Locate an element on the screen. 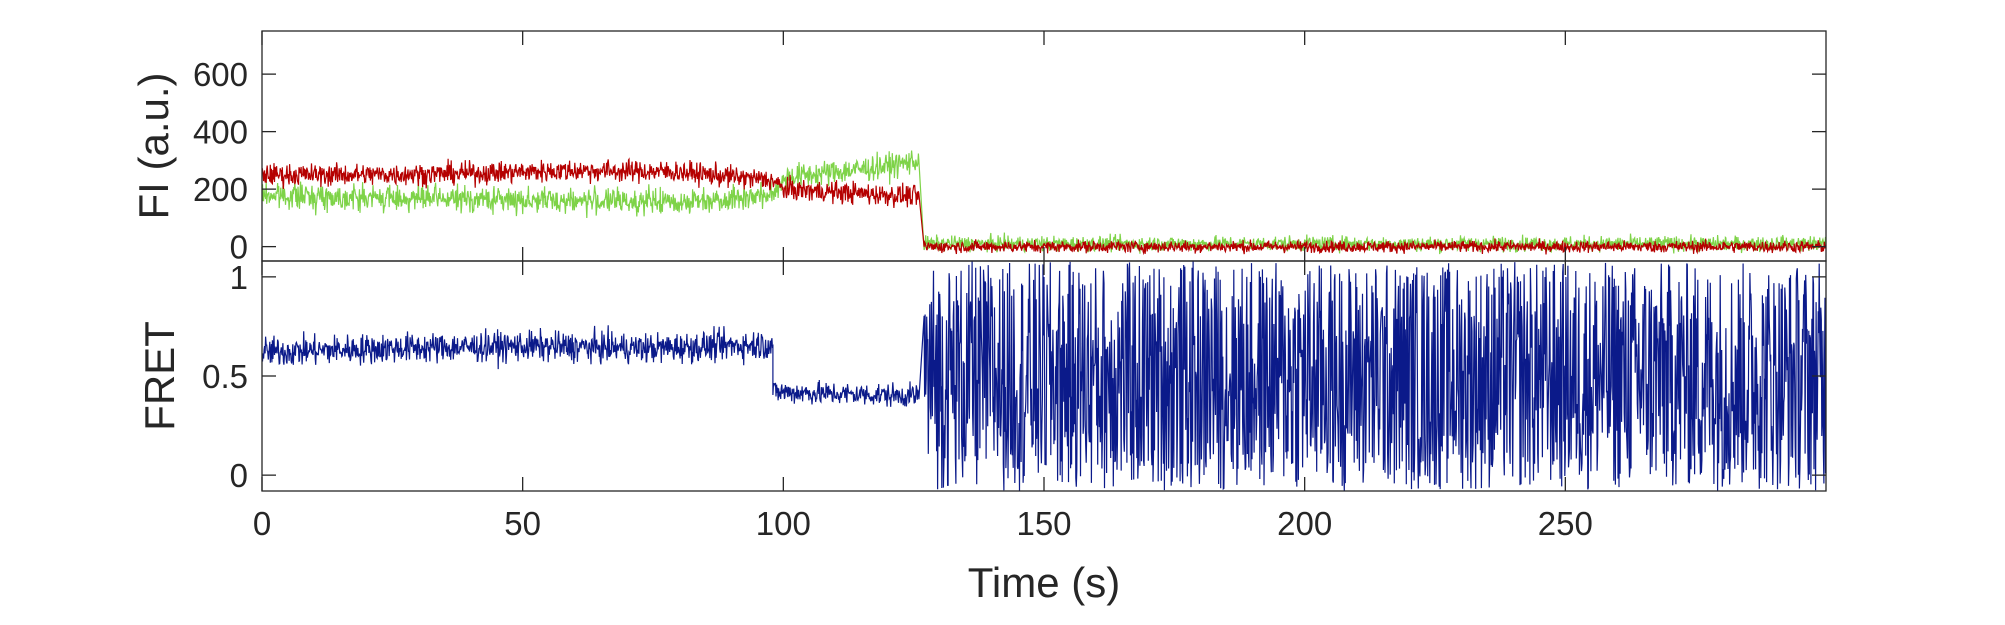 The height and width of the screenshot is (625, 2005). y-tick-label: 0.5 is located at coordinates (225, 376).